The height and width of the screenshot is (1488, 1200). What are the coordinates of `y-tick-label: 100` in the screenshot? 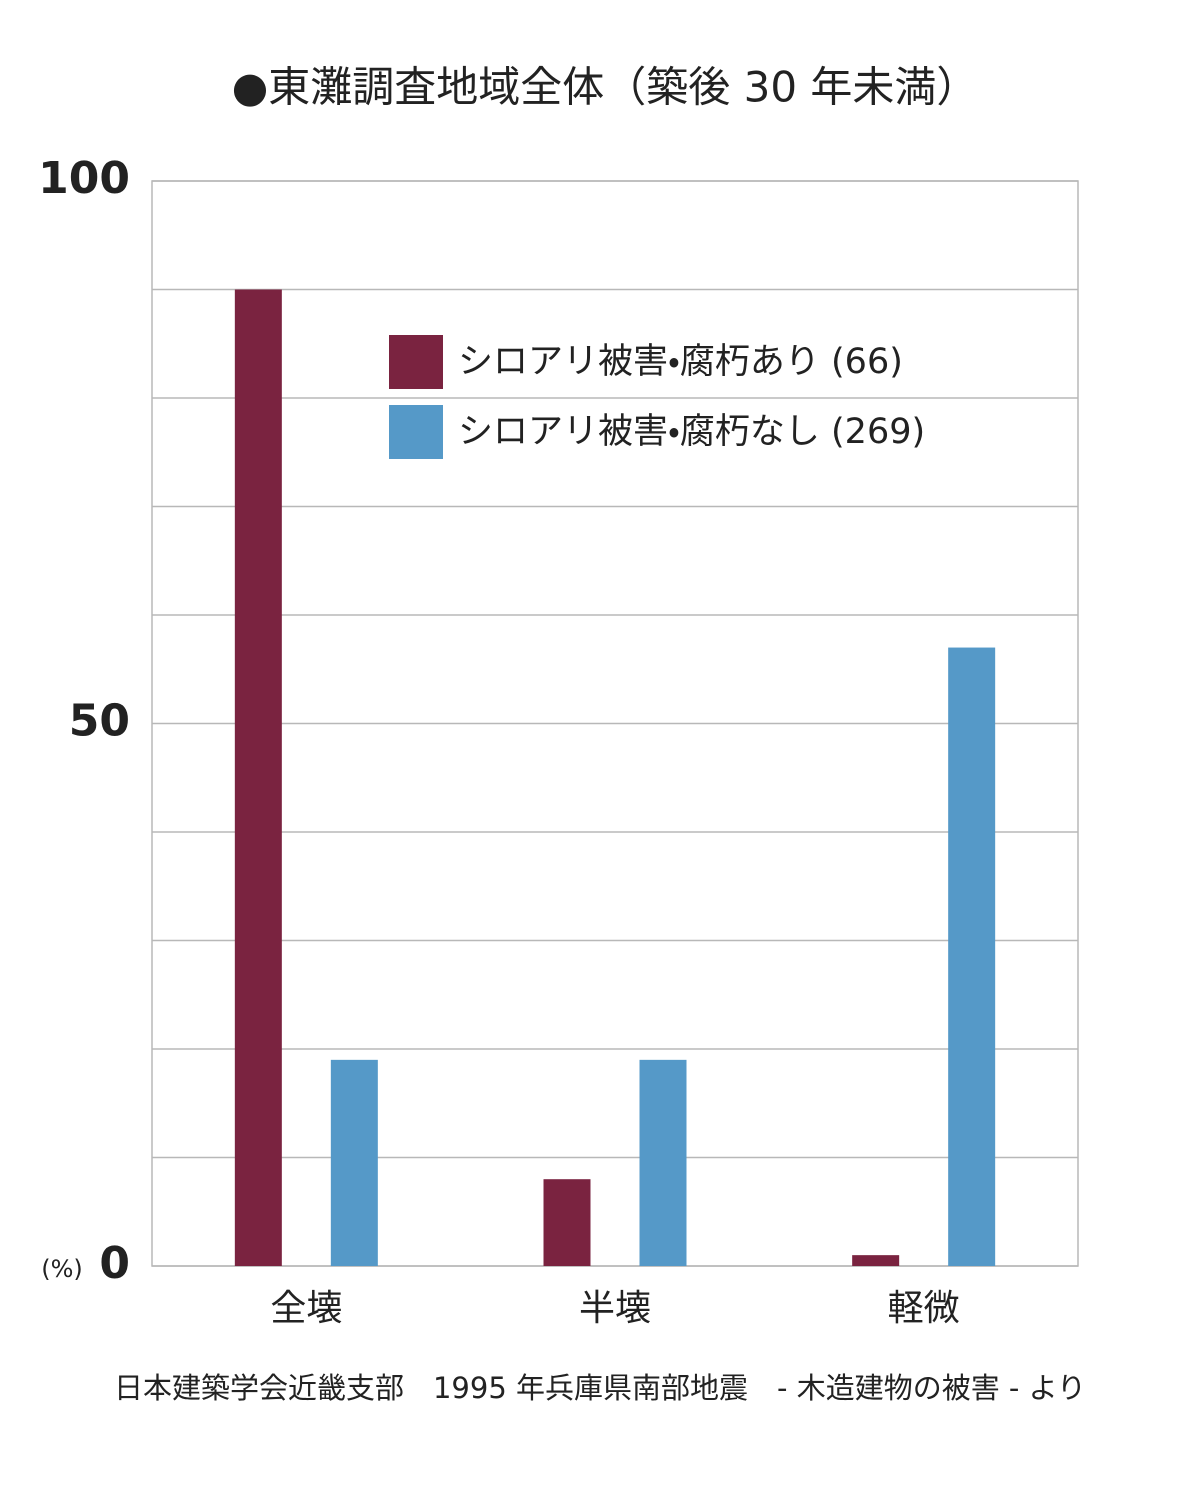 It's located at (84, 178).